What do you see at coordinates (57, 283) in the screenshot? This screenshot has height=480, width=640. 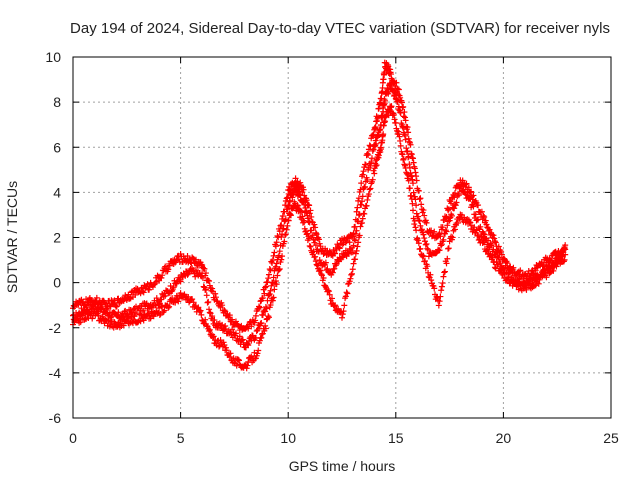 I see `y-tick-label: 0` at bounding box center [57, 283].